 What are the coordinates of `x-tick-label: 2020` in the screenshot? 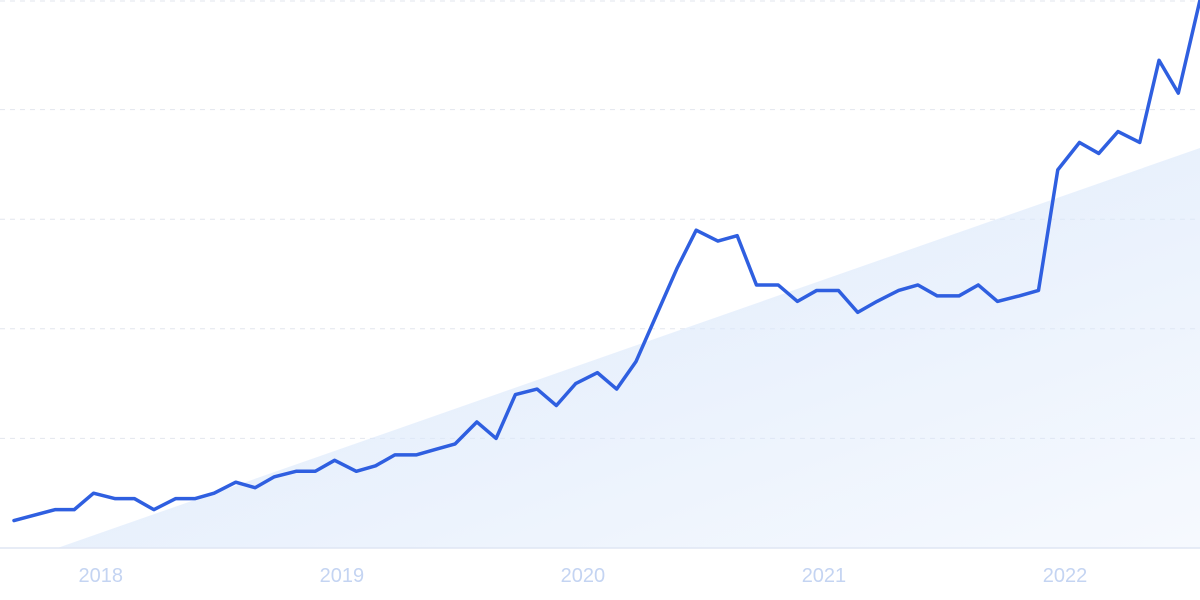 It's located at (583, 576).